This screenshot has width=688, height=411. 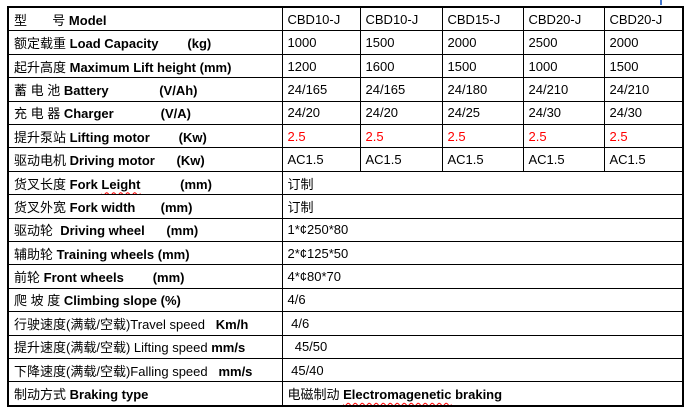 I want to click on cell-model-col2: CBD10-J, so click(x=401, y=19).